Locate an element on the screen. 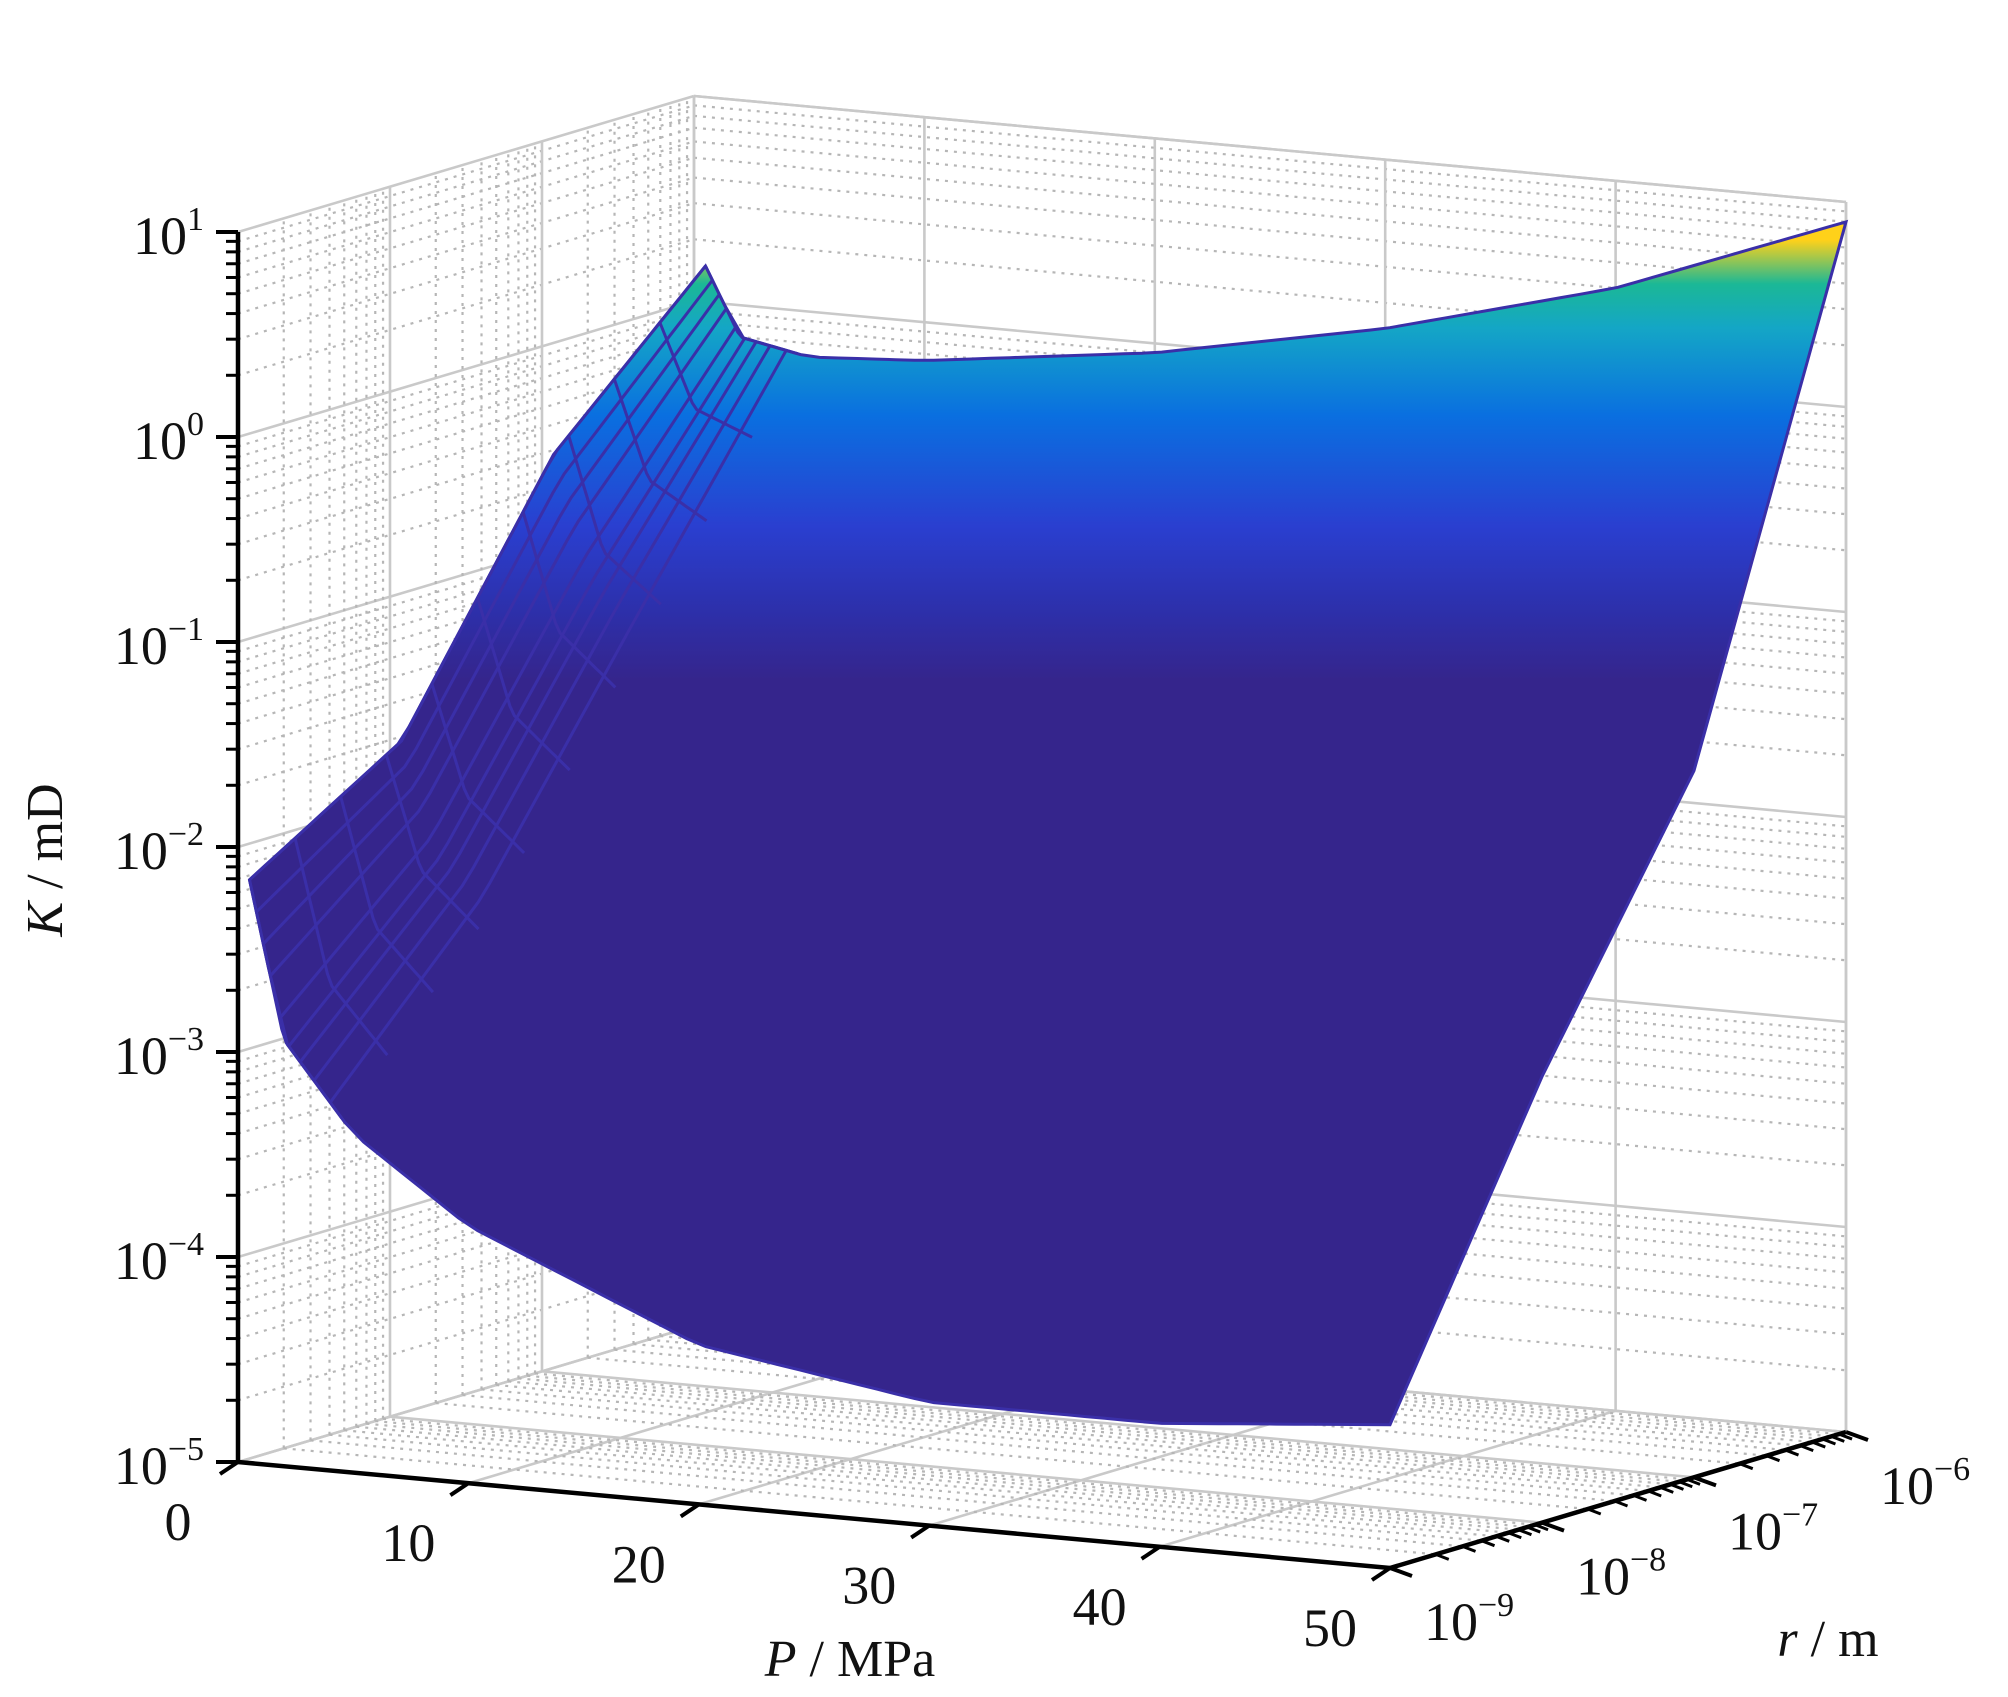 The height and width of the screenshot is (1697, 2008). x-tick-label: 50 is located at coordinates (1330, 1628).